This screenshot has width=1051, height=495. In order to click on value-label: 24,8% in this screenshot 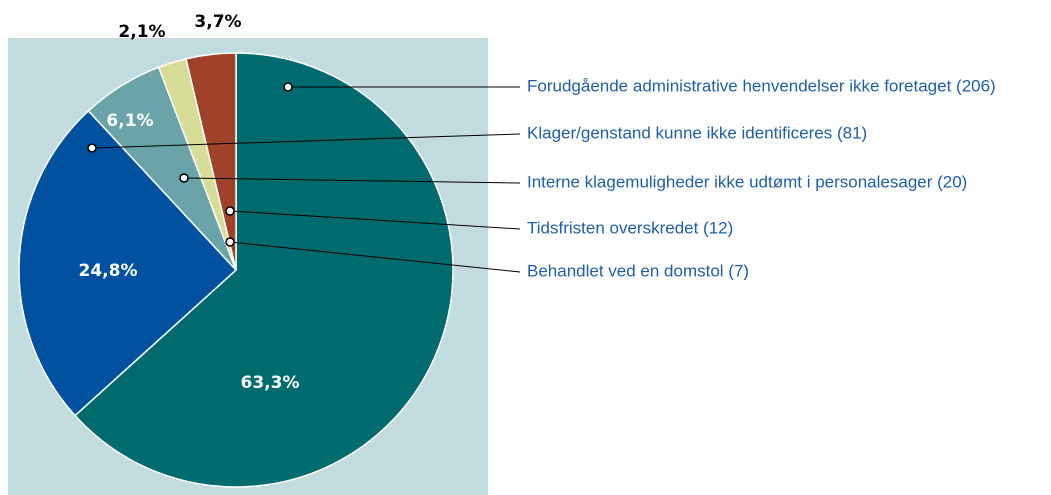, I will do `click(108, 271)`.